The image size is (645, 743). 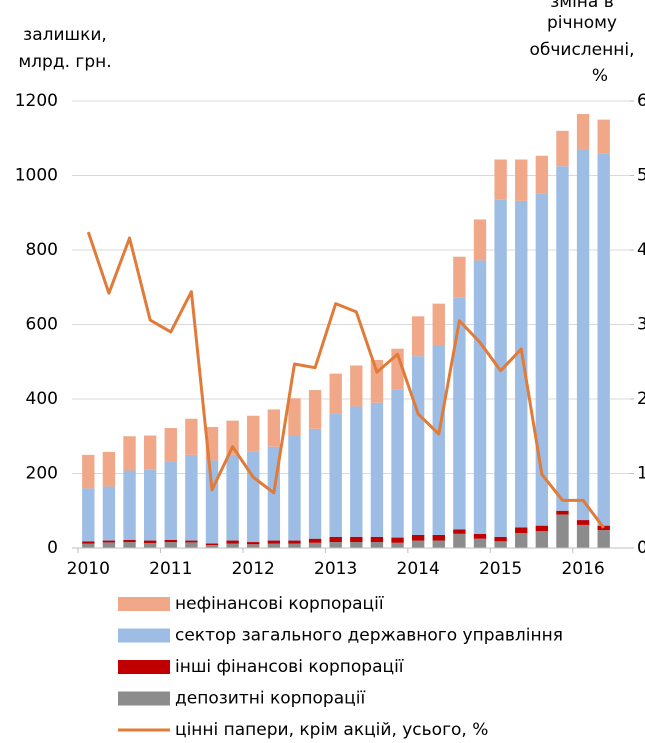 I want to click on y-axis-title: залишки,, so click(x=65, y=35).